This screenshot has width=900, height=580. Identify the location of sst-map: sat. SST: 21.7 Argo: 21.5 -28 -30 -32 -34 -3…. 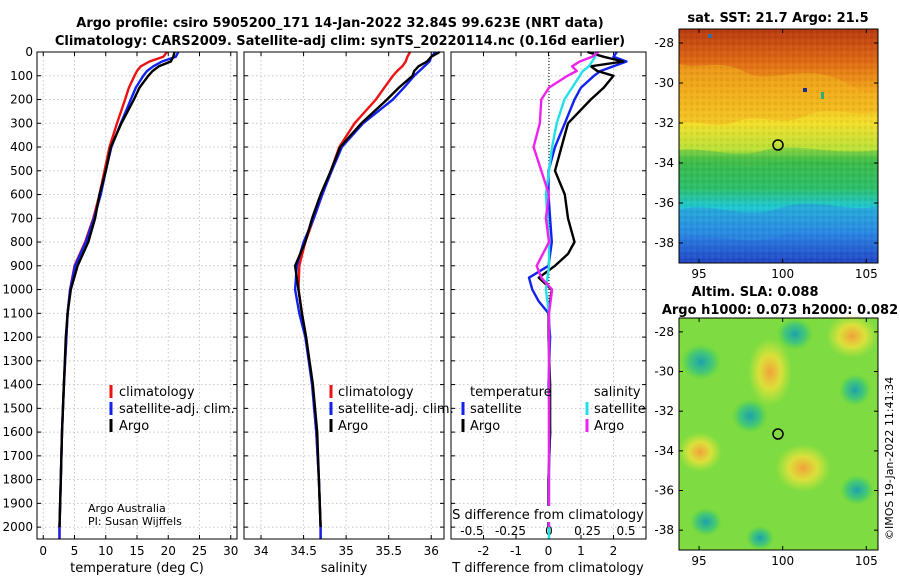
(766, 146).